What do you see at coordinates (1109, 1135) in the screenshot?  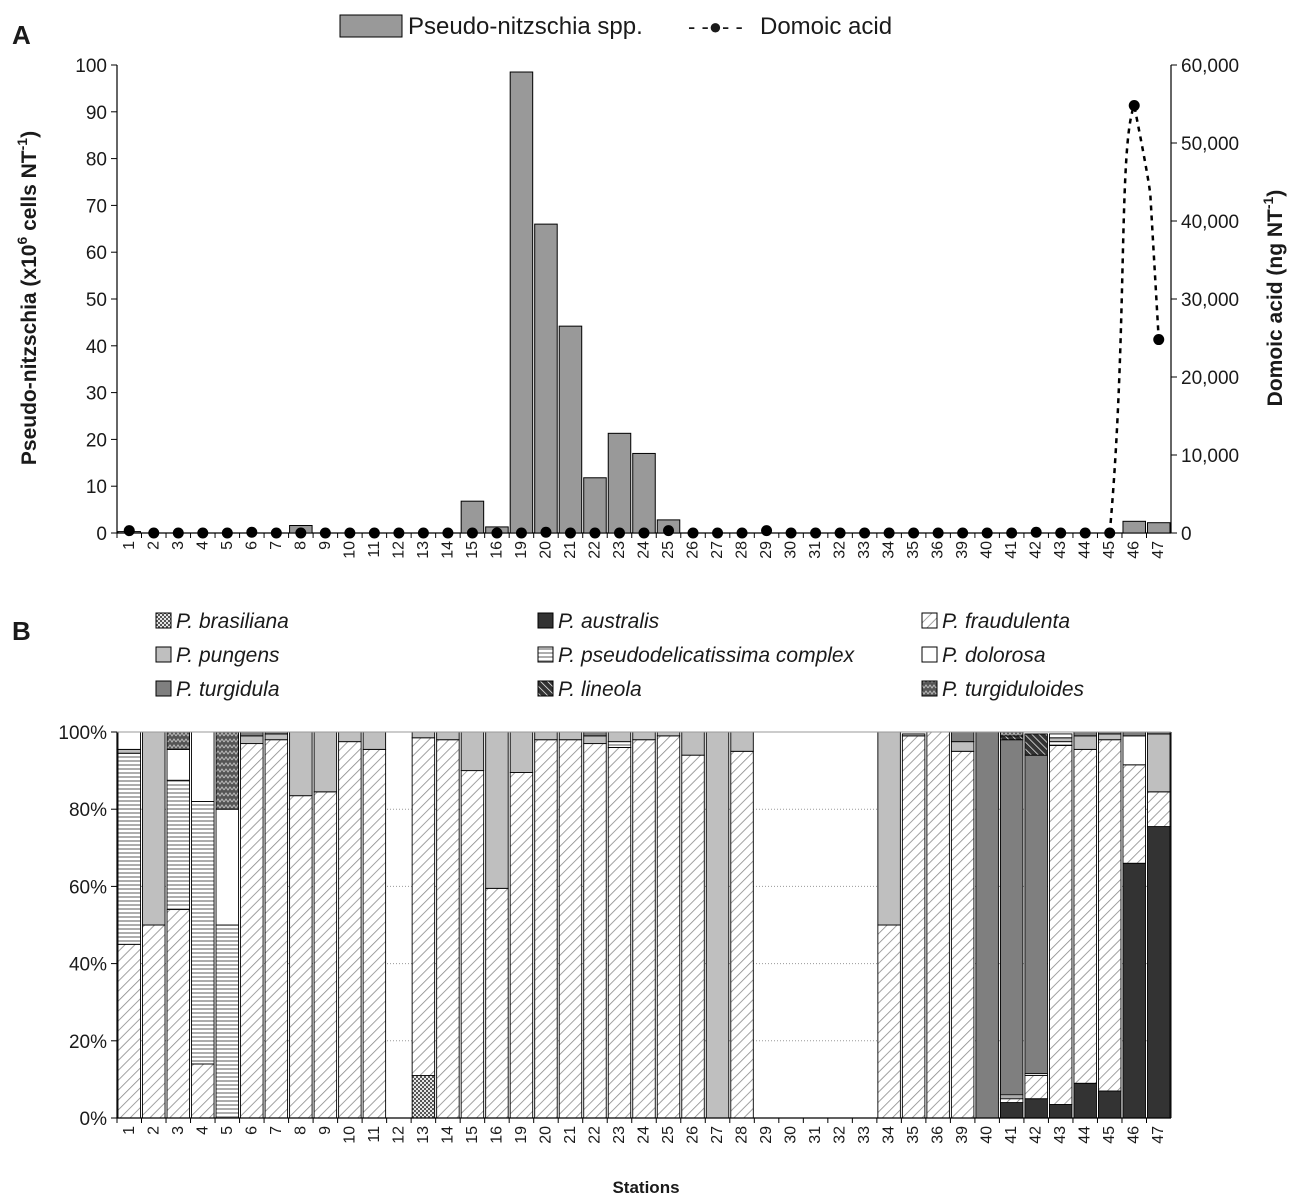 I see `x-tick-label-b: 45` at bounding box center [1109, 1135].